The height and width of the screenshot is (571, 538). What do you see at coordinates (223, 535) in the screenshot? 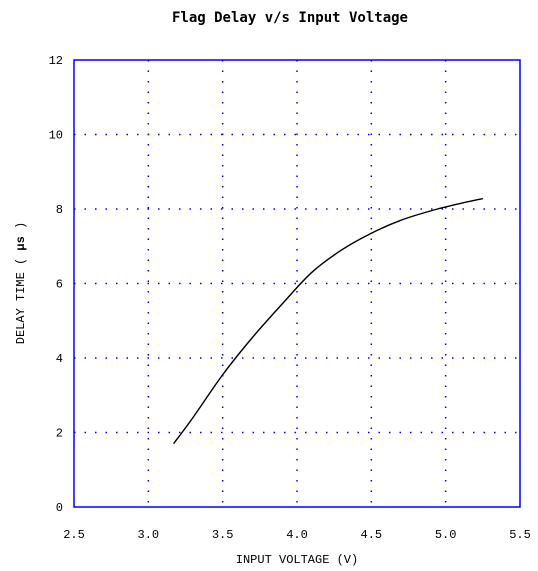
I see `x-tick-label: 3.5` at bounding box center [223, 535].